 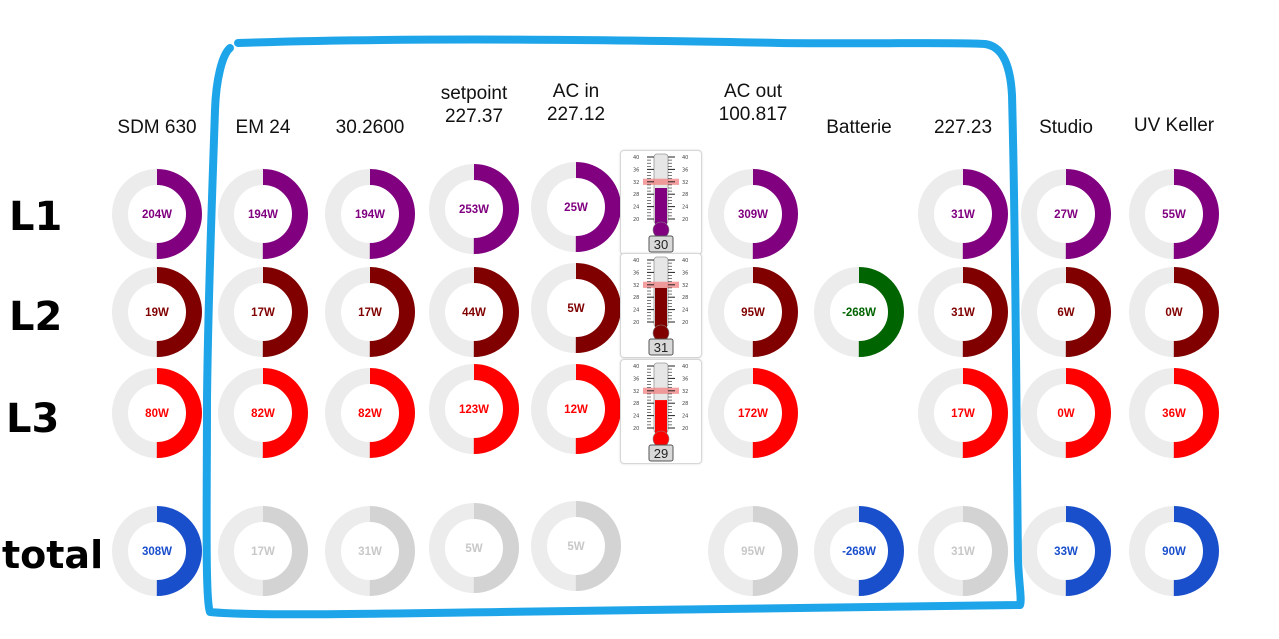 I want to click on gauge-c8-total: 33W, so click(x=1066, y=551).